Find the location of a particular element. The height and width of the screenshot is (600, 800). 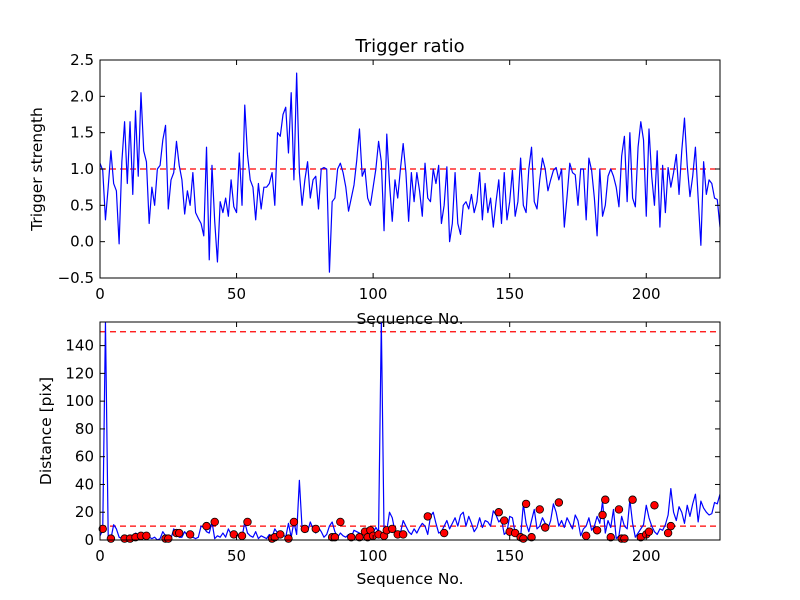

y-axis-label: Distance [pix] is located at coordinates (46, 431).